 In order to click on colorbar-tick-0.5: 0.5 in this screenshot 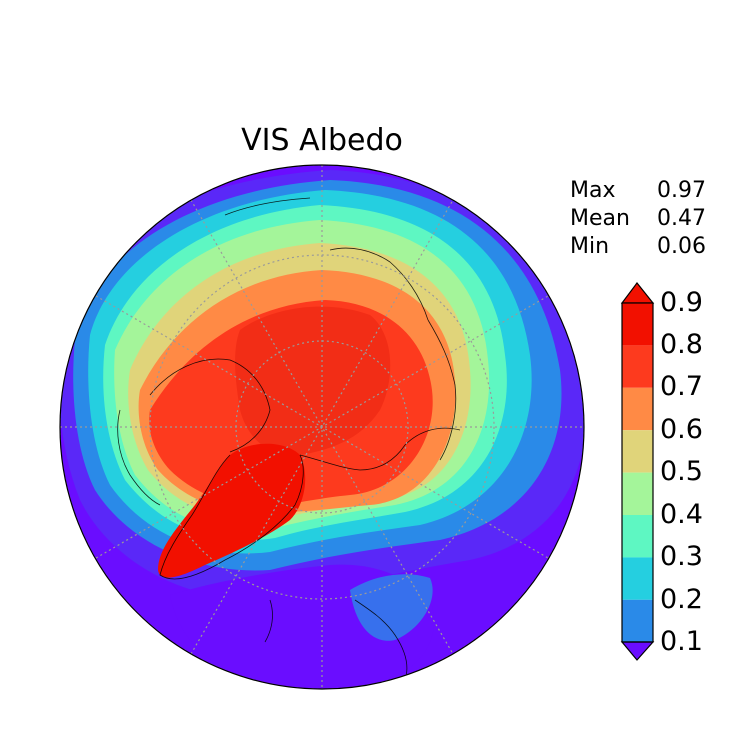, I will do `click(681, 471)`.